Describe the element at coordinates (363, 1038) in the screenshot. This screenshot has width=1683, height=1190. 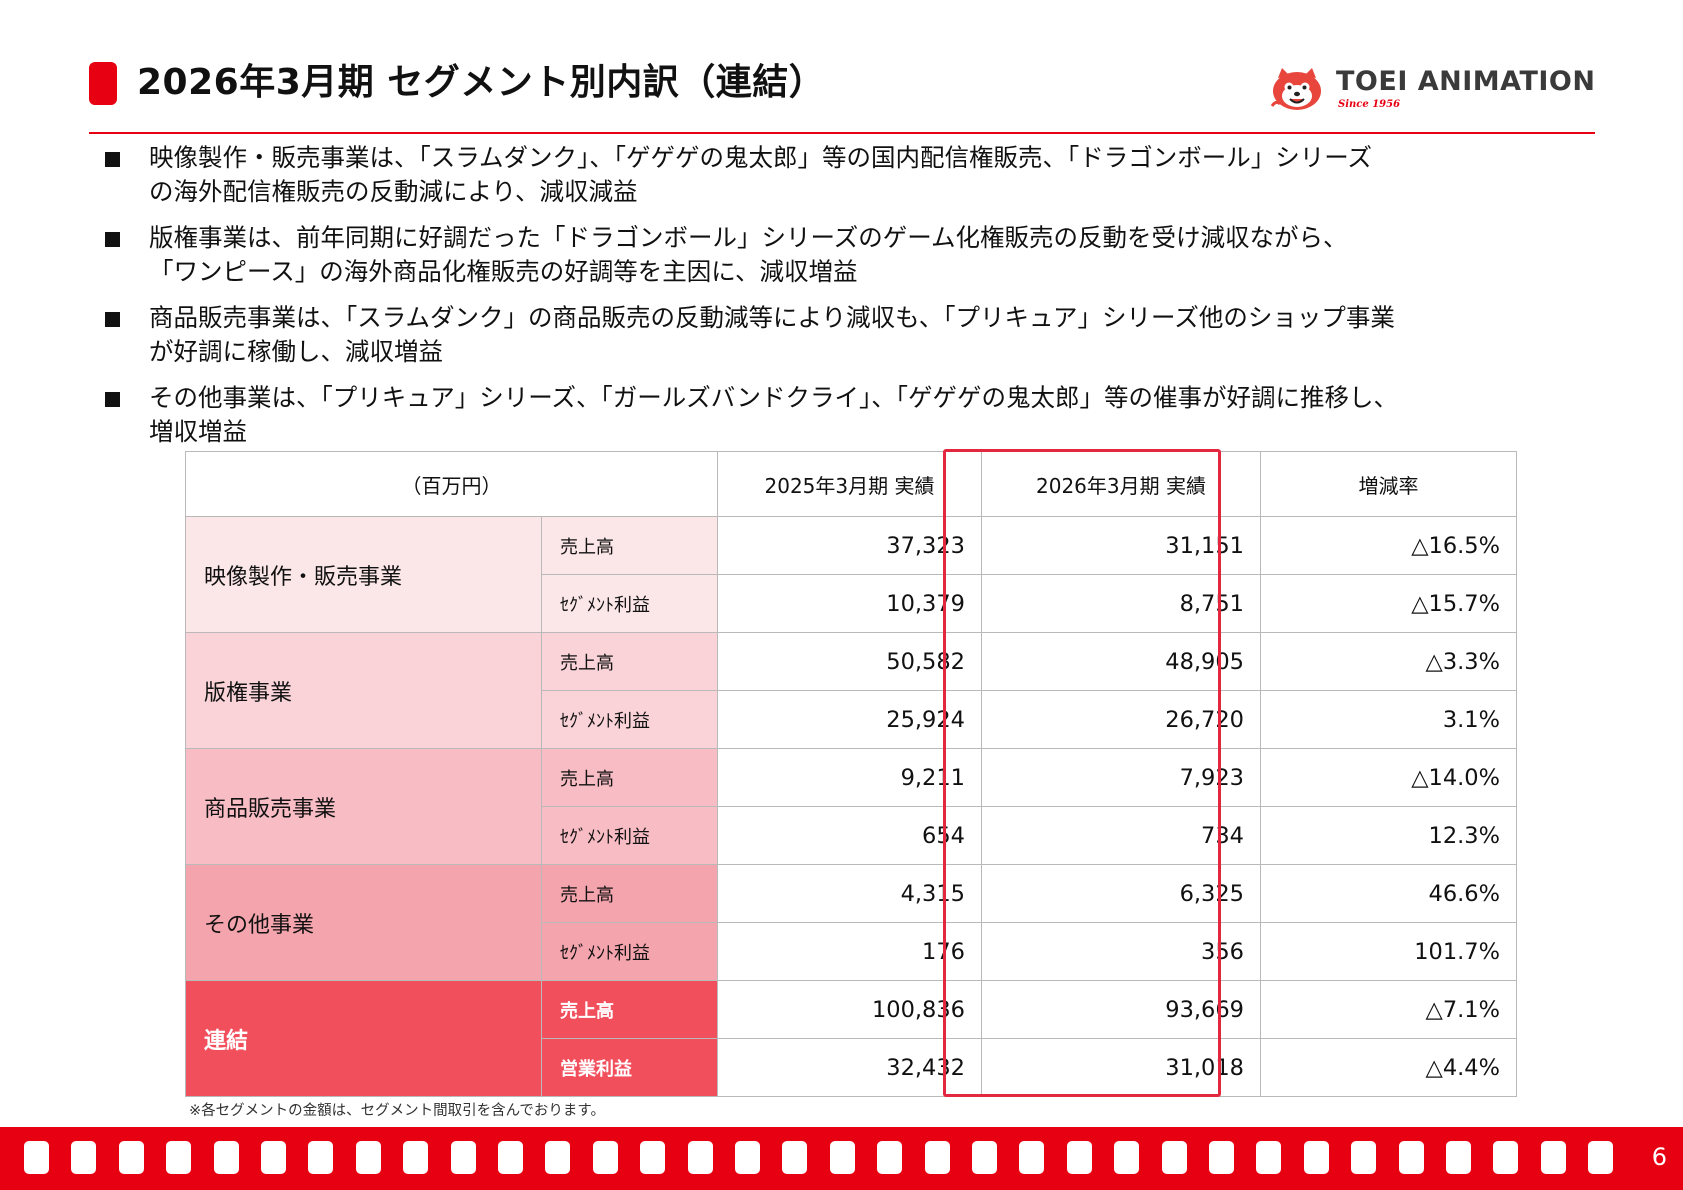
I see `segment-name: 連結` at that location.